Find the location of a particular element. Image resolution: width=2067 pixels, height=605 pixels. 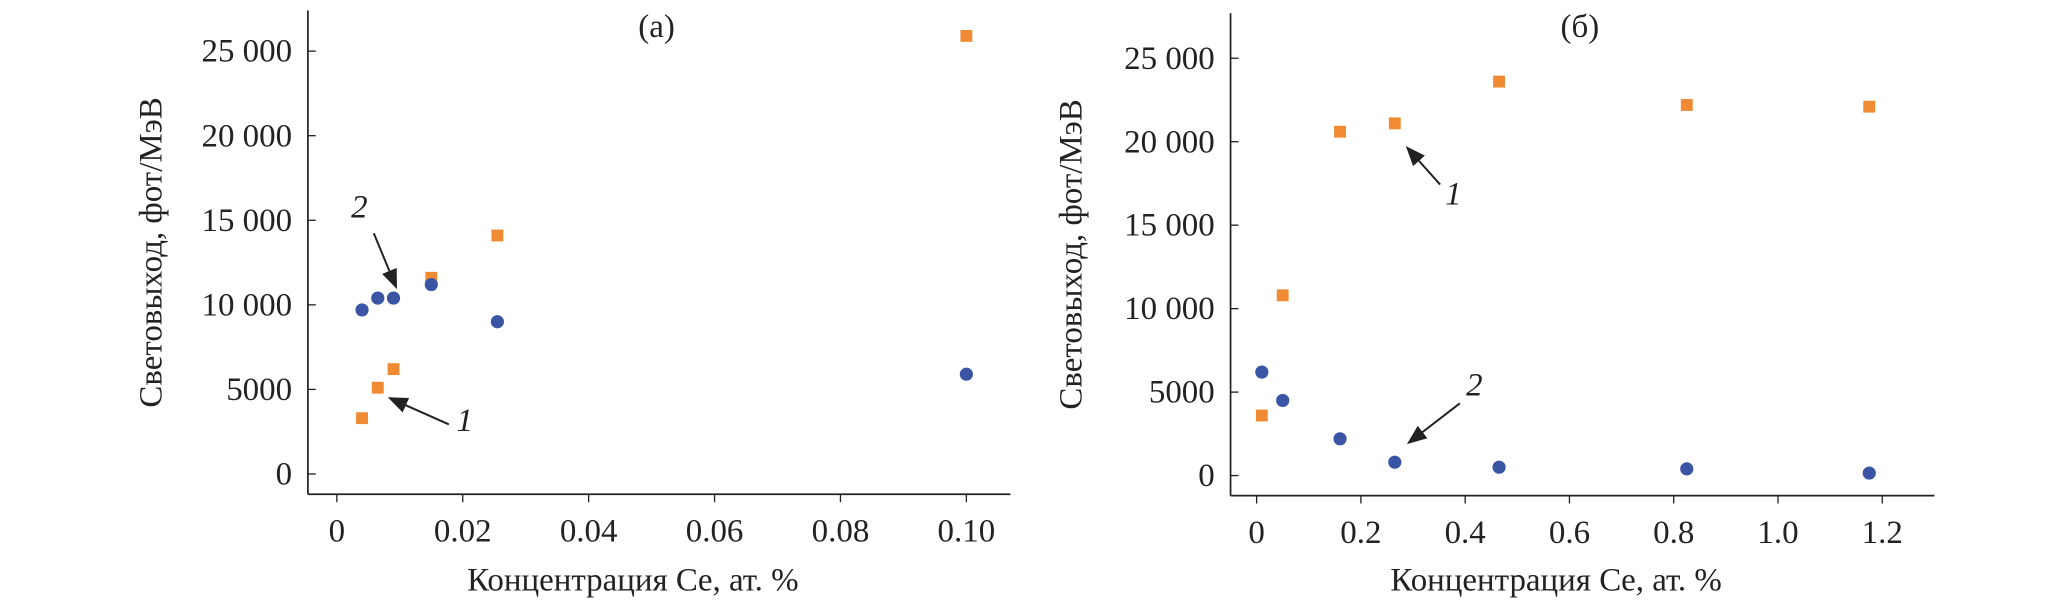

x-tick-label: 0.02 is located at coordinates (463, 532).